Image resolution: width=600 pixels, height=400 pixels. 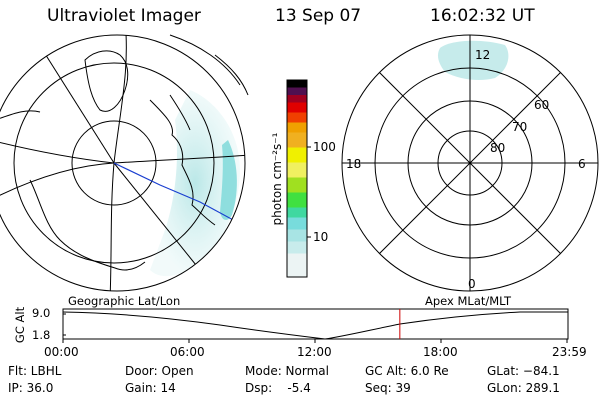 I want to click on timeline-y-tick-top: 9.0, so click(x=41, y=313).